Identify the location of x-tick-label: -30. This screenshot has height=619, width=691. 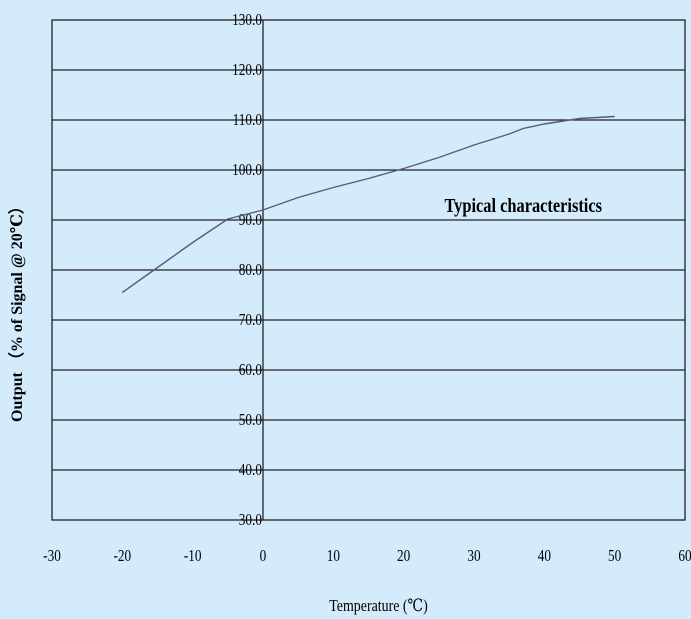
(52, 556).